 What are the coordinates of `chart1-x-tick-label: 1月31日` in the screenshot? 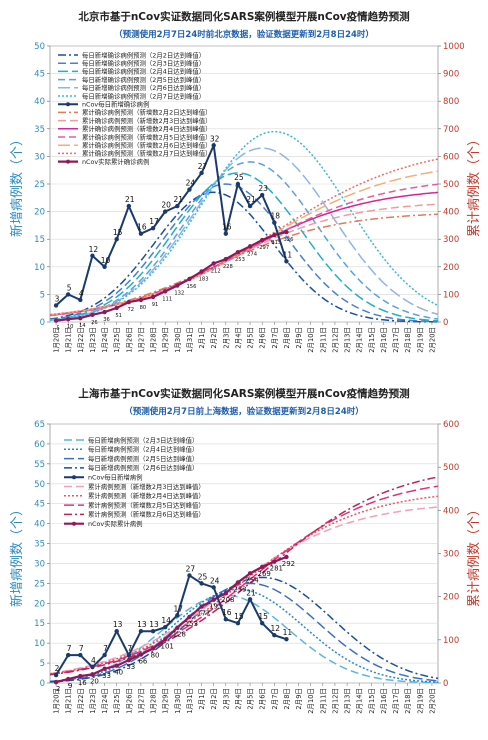 It's located at (190, 340).